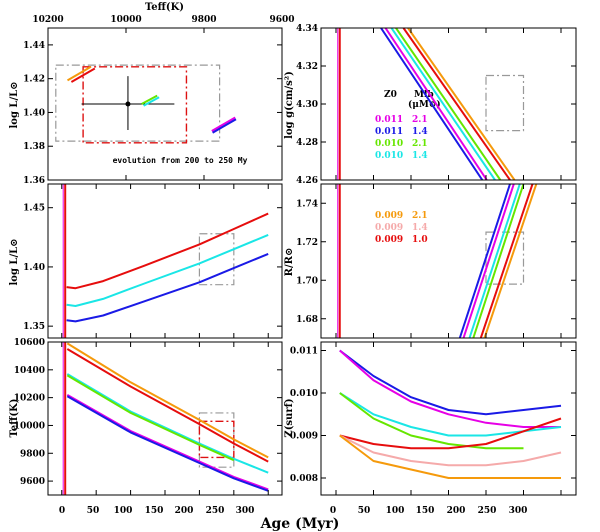 The height and width of the screenshot is (532, 600). What do you see at coordinates (289, 417) in the screenshot?
I see `panel-zsurf-ylabel: Z(surf)` at bounding box center [289, 417].